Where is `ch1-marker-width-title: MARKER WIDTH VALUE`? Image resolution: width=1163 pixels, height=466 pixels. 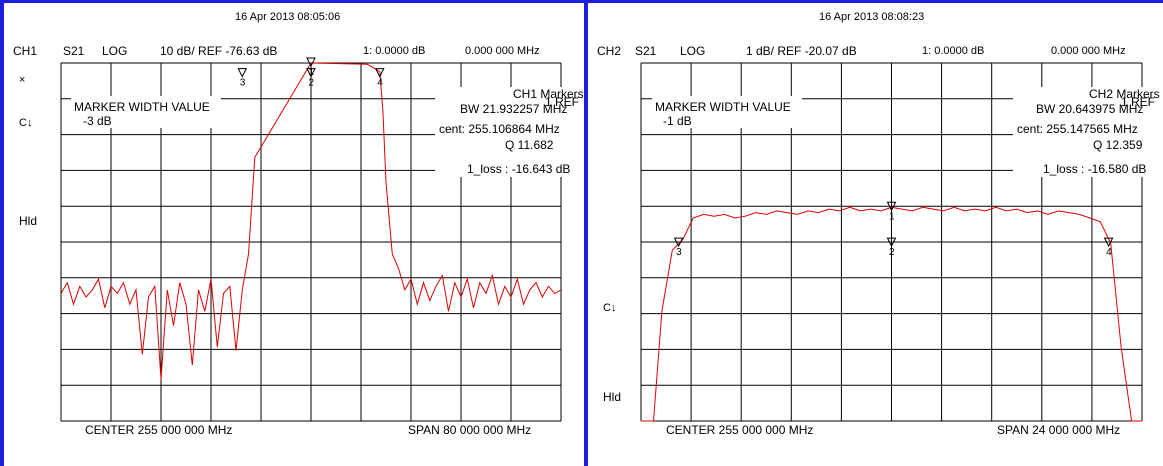
ch1-marker-width-title: MARKER WIDTH VALUE is located at coordinates (142, 107).